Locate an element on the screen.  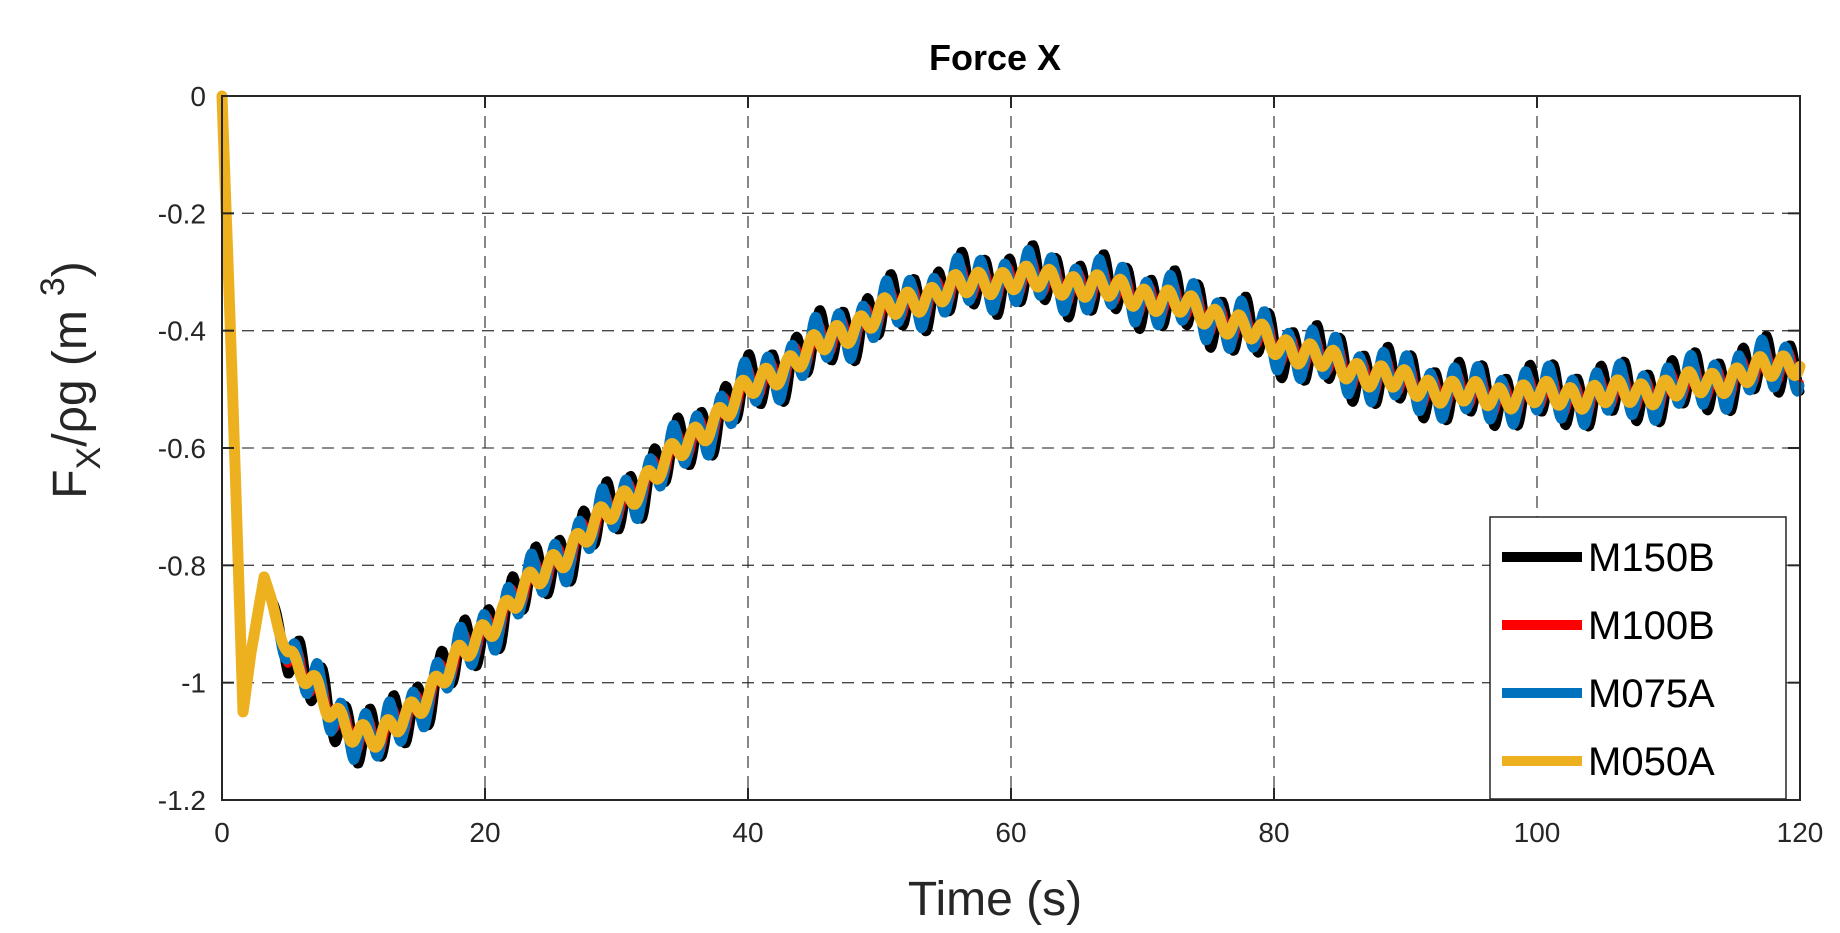
x-tick-label: 100 is located at coordinates (1537, 832).